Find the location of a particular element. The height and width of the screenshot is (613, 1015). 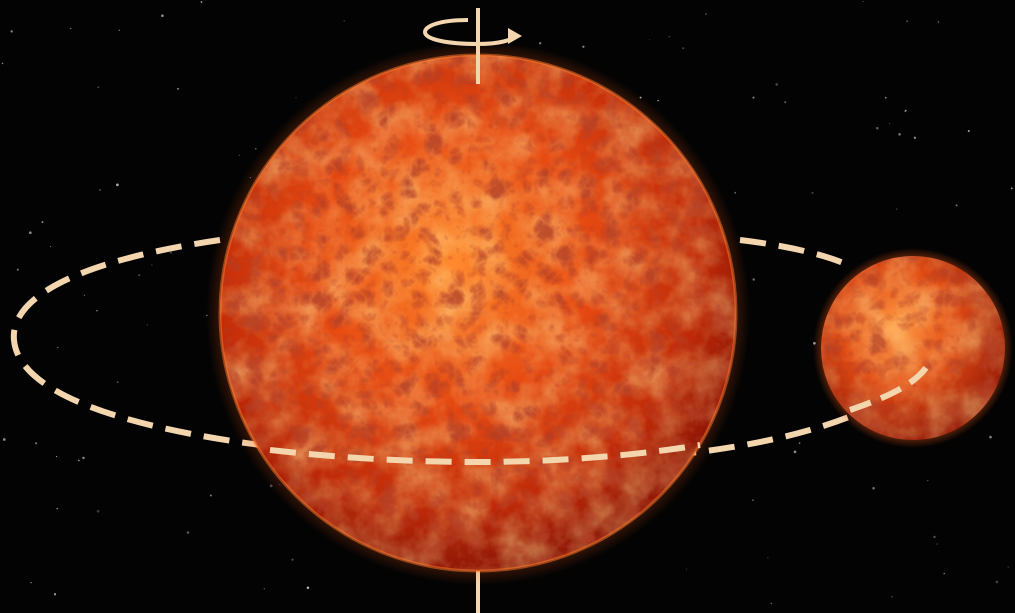

companion-star is located at coordinates (913, 348).